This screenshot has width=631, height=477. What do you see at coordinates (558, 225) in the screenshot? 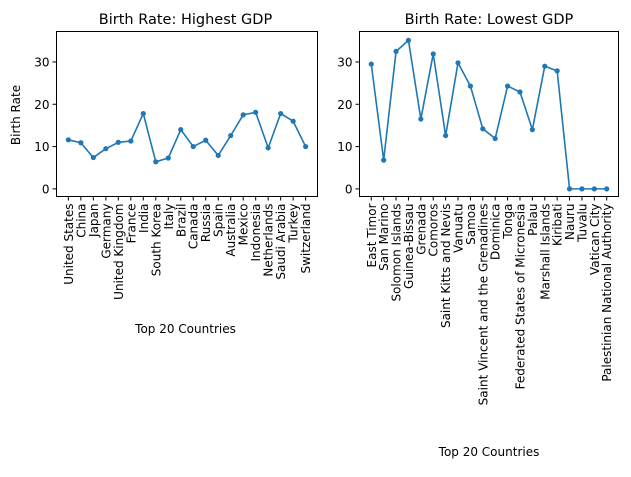
I see `right-x-tick-label: Kiribati` at bounding box center [558, 225].